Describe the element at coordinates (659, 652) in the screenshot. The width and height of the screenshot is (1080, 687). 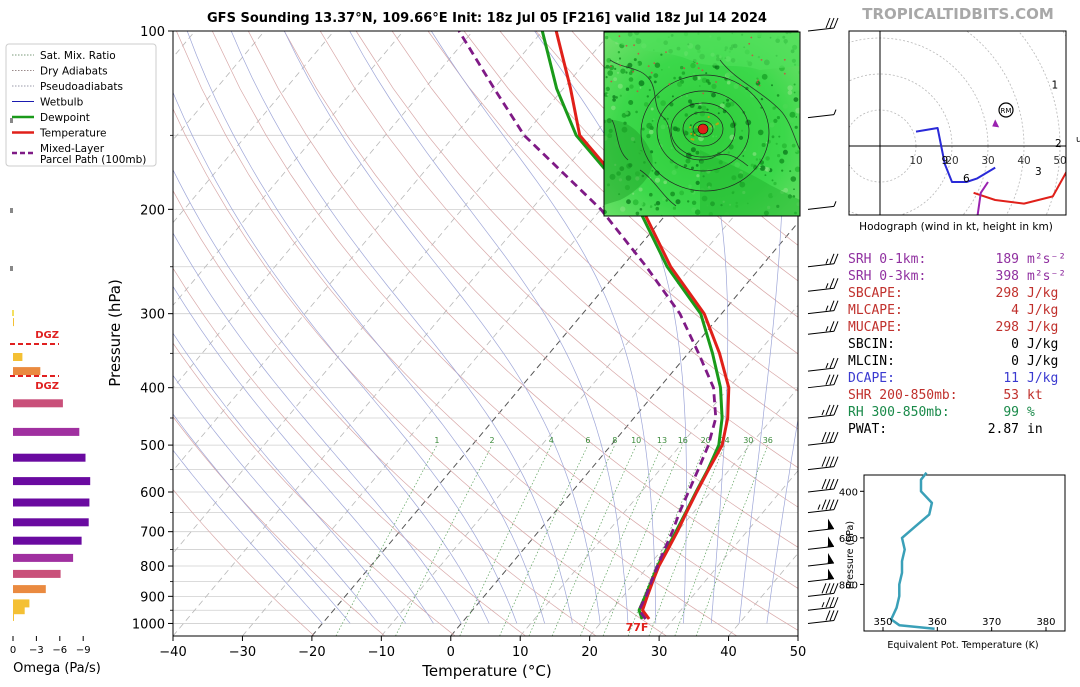
I see `x-tick-label: 30` at that location.